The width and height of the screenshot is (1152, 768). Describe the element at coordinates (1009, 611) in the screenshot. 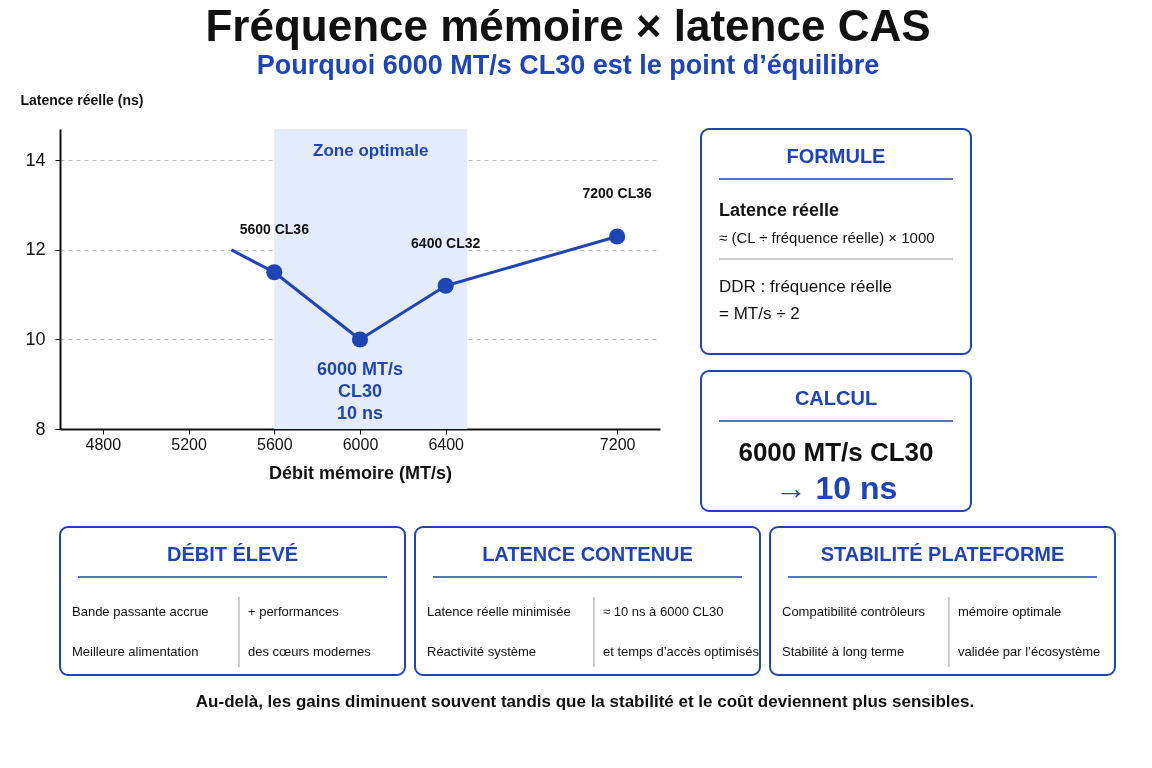

I see `text: mémoire optimale` at that location.